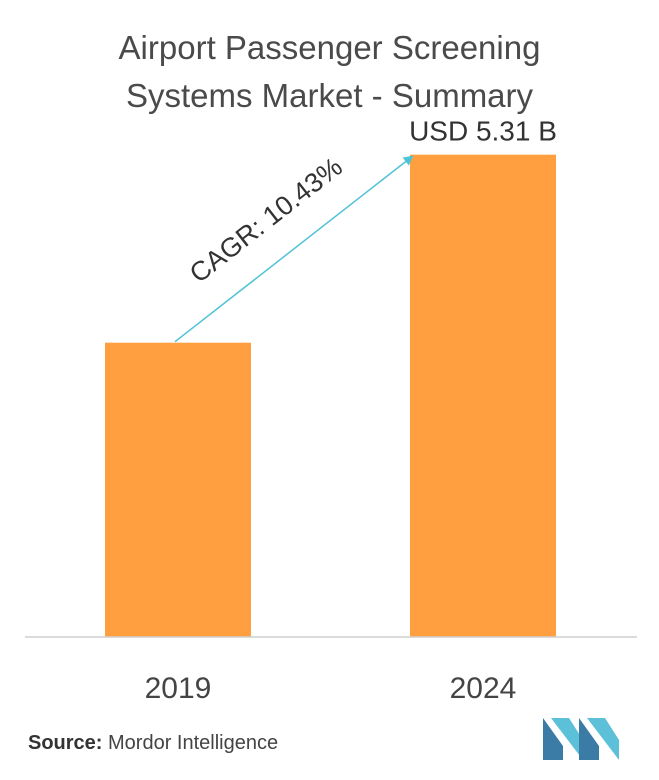  I want to click on bar-2024, so click(483, 396).